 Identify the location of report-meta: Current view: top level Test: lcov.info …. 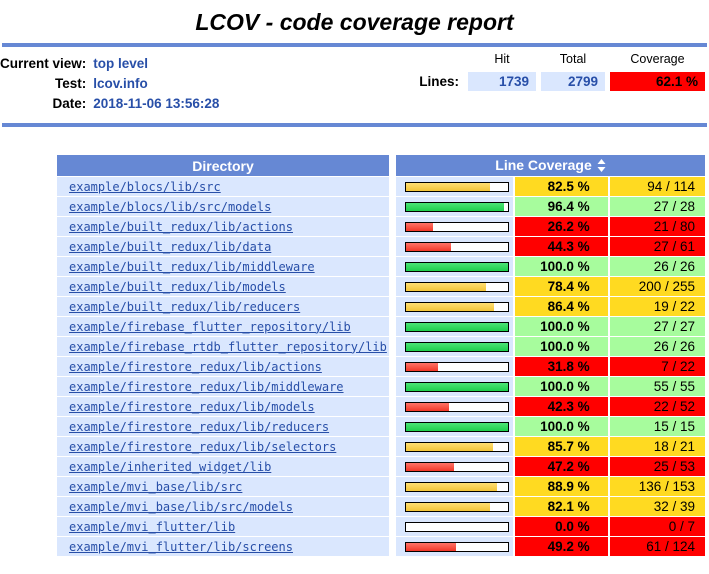
(109, 84).